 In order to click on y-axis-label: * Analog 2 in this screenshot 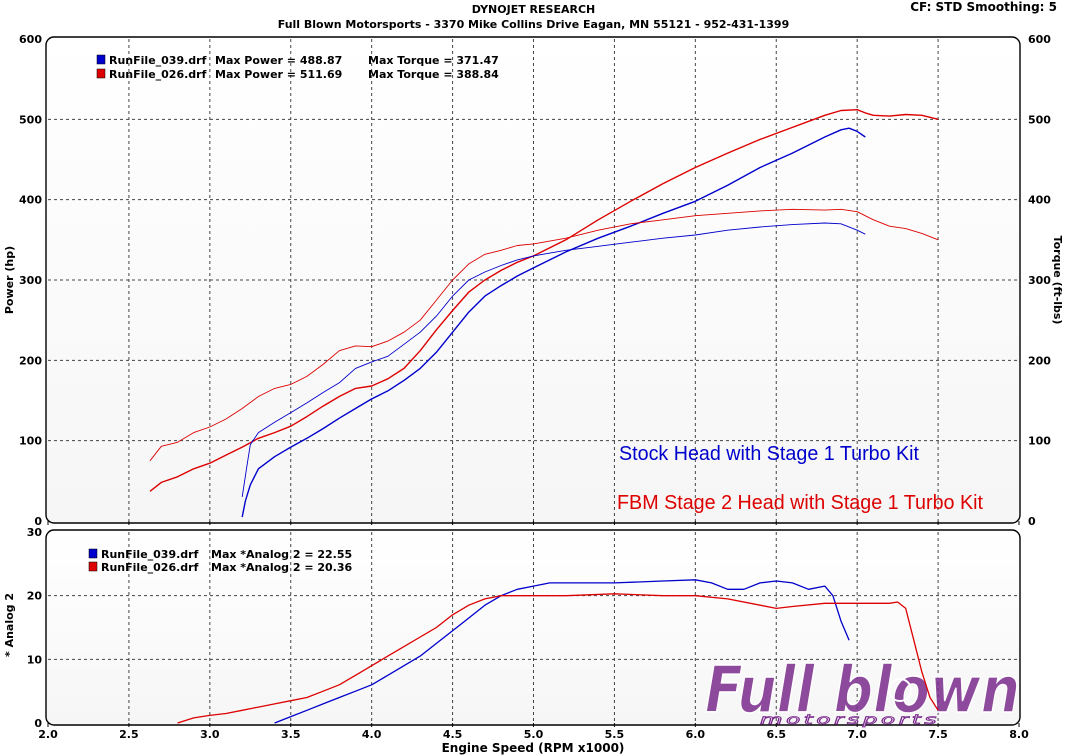, I will do `click(9, 625)`.